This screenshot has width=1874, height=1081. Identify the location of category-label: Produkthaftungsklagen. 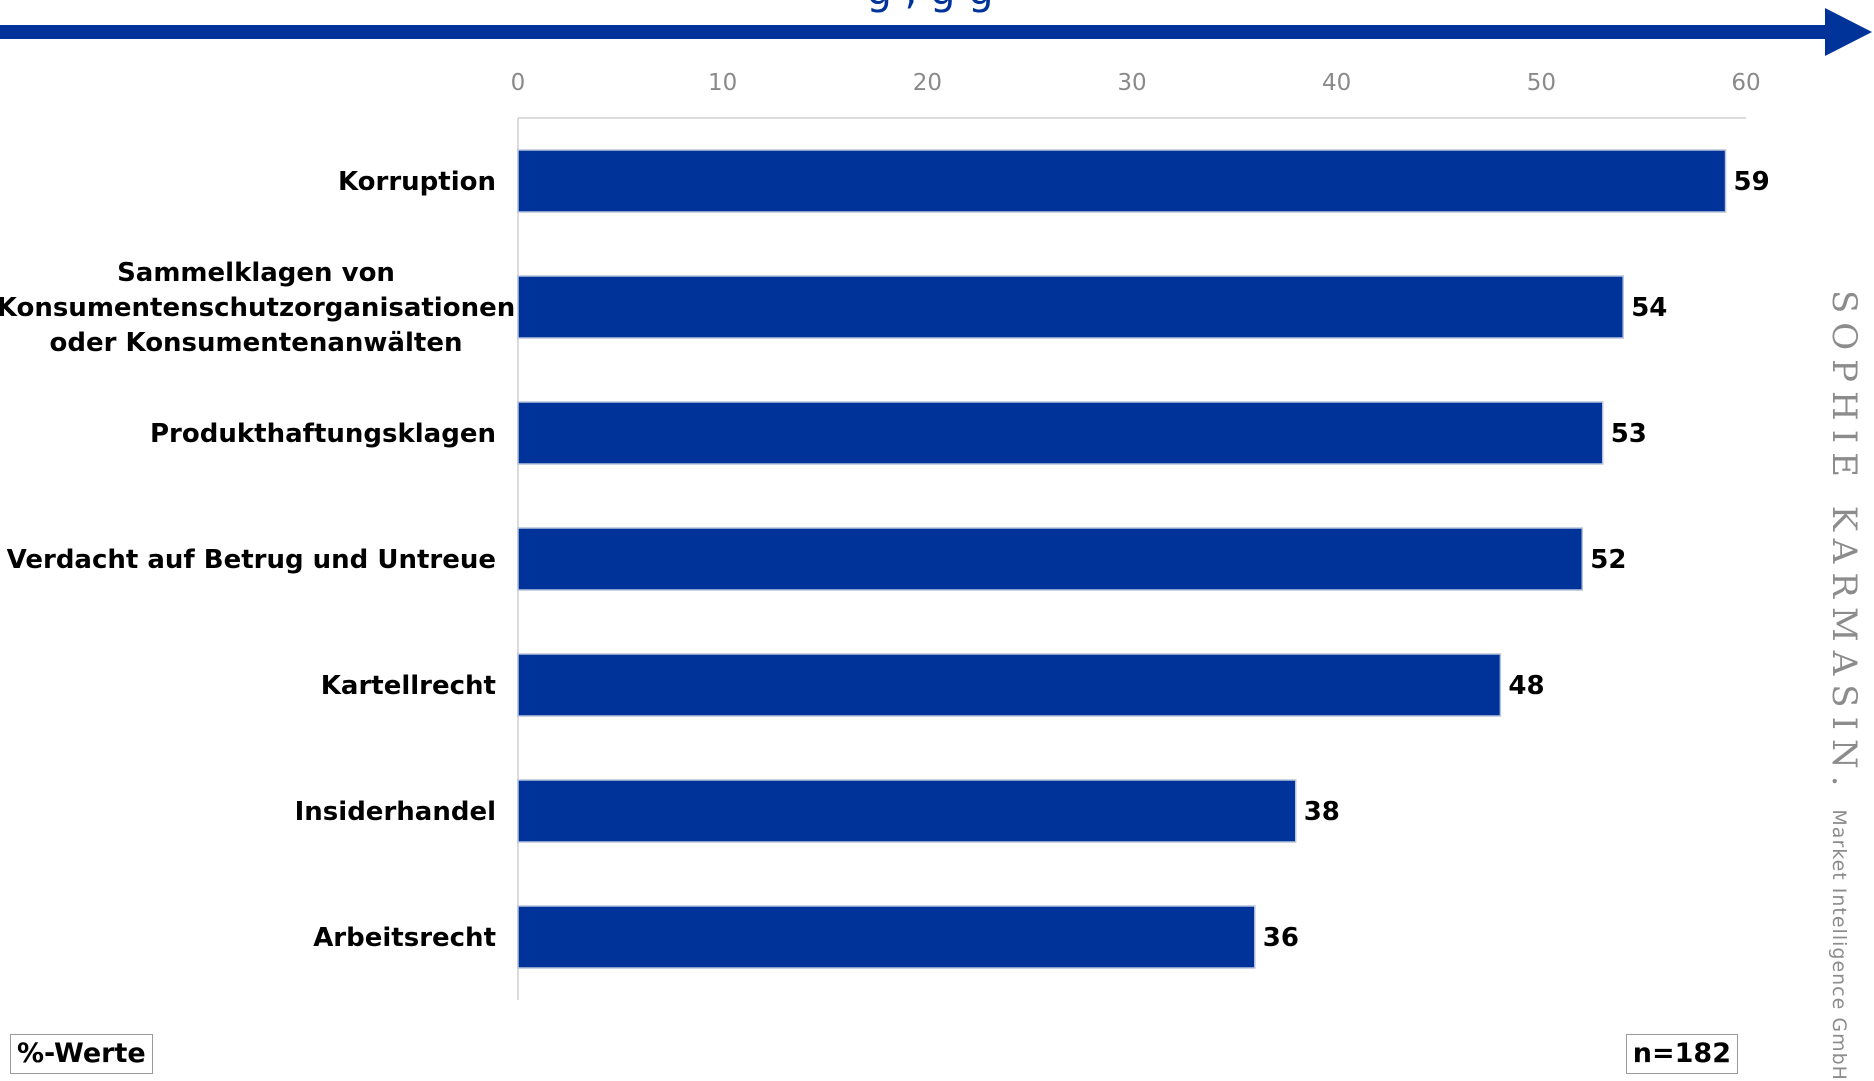
(323, 434).